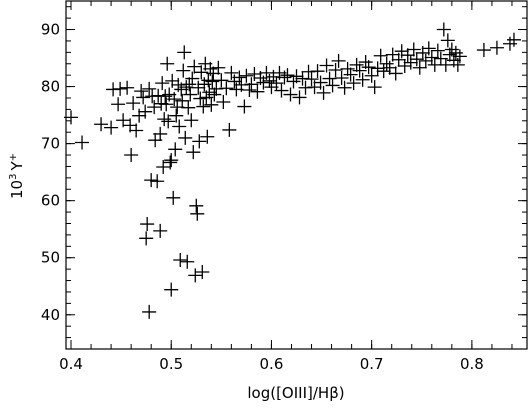 This screenshot has width=529, height=408. What do you see at coordinates (295, 393) in the screenshot?
I see `x-axis-label: log([OIII]/Hβ)` at bounding box center [295, 393].